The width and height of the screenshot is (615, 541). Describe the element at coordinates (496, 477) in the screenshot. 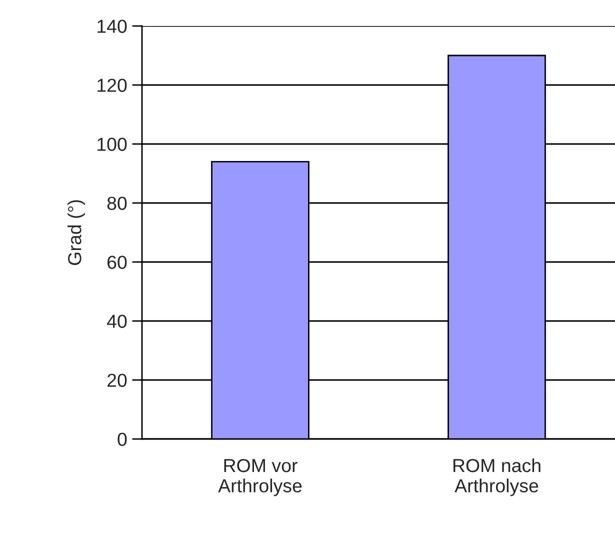

I see `x-tick-label: ROM nach Arthrolyse` at that location.